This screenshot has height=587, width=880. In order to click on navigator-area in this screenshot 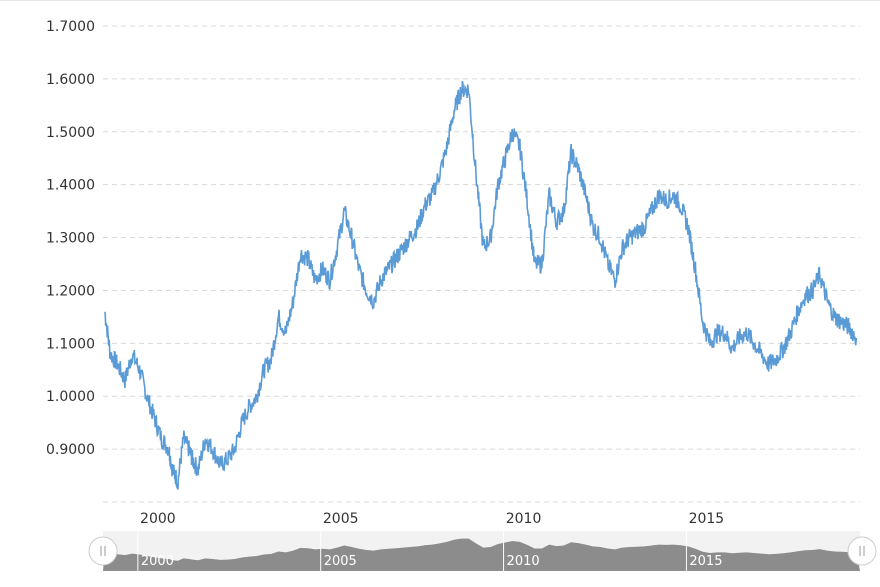, I will do `click(481, 554)`.